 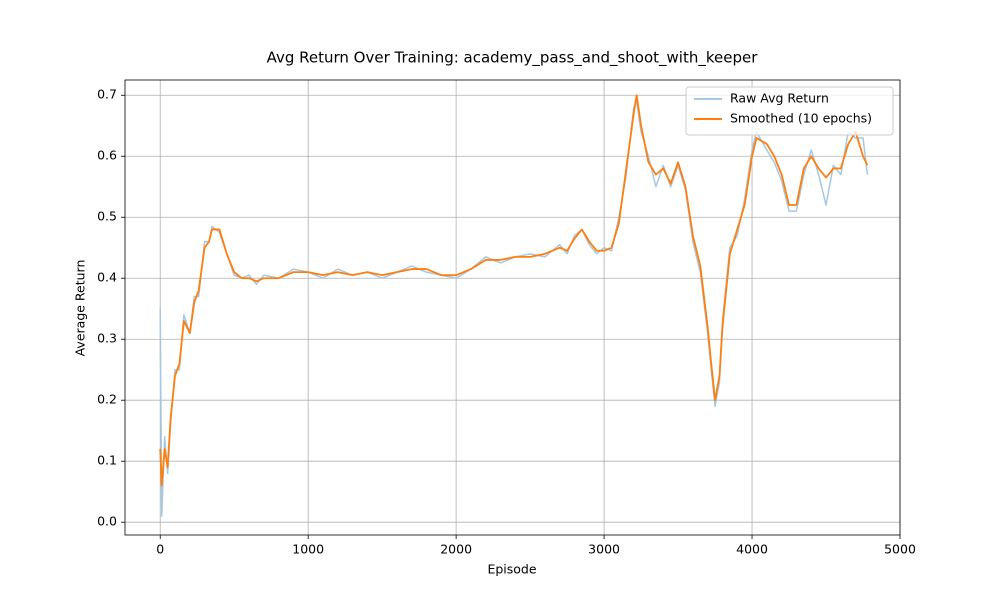 I want to click on y-axis-label: Average Return, so click(x=80, y=308).